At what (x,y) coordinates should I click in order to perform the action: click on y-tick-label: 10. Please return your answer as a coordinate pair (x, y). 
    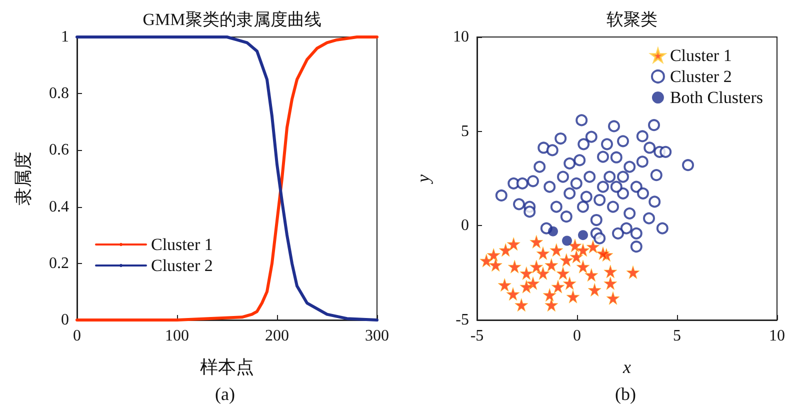
    Looking at the image, I should click on (461, 37).